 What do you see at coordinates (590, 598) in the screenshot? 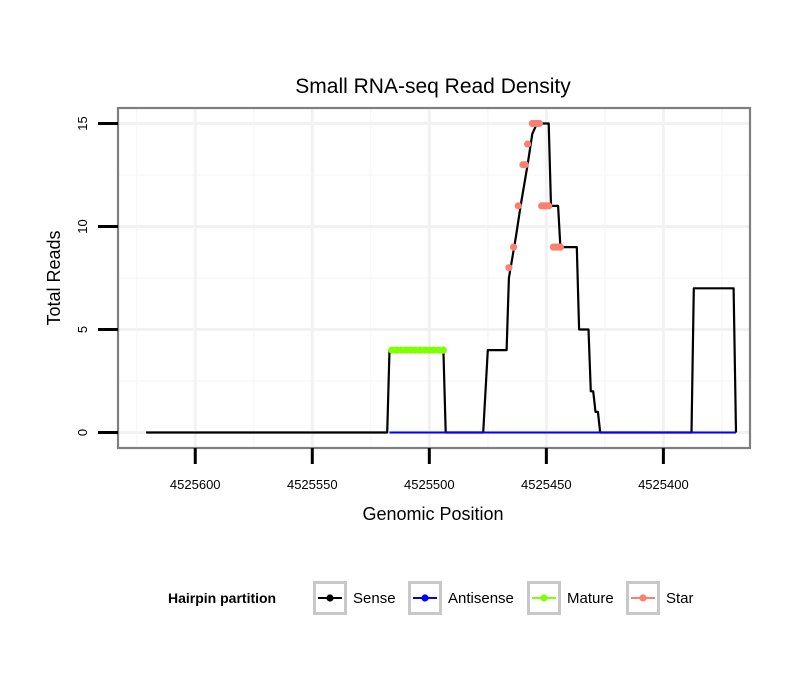
I see `legend-label: Mature` at bounding box center [590, 598].